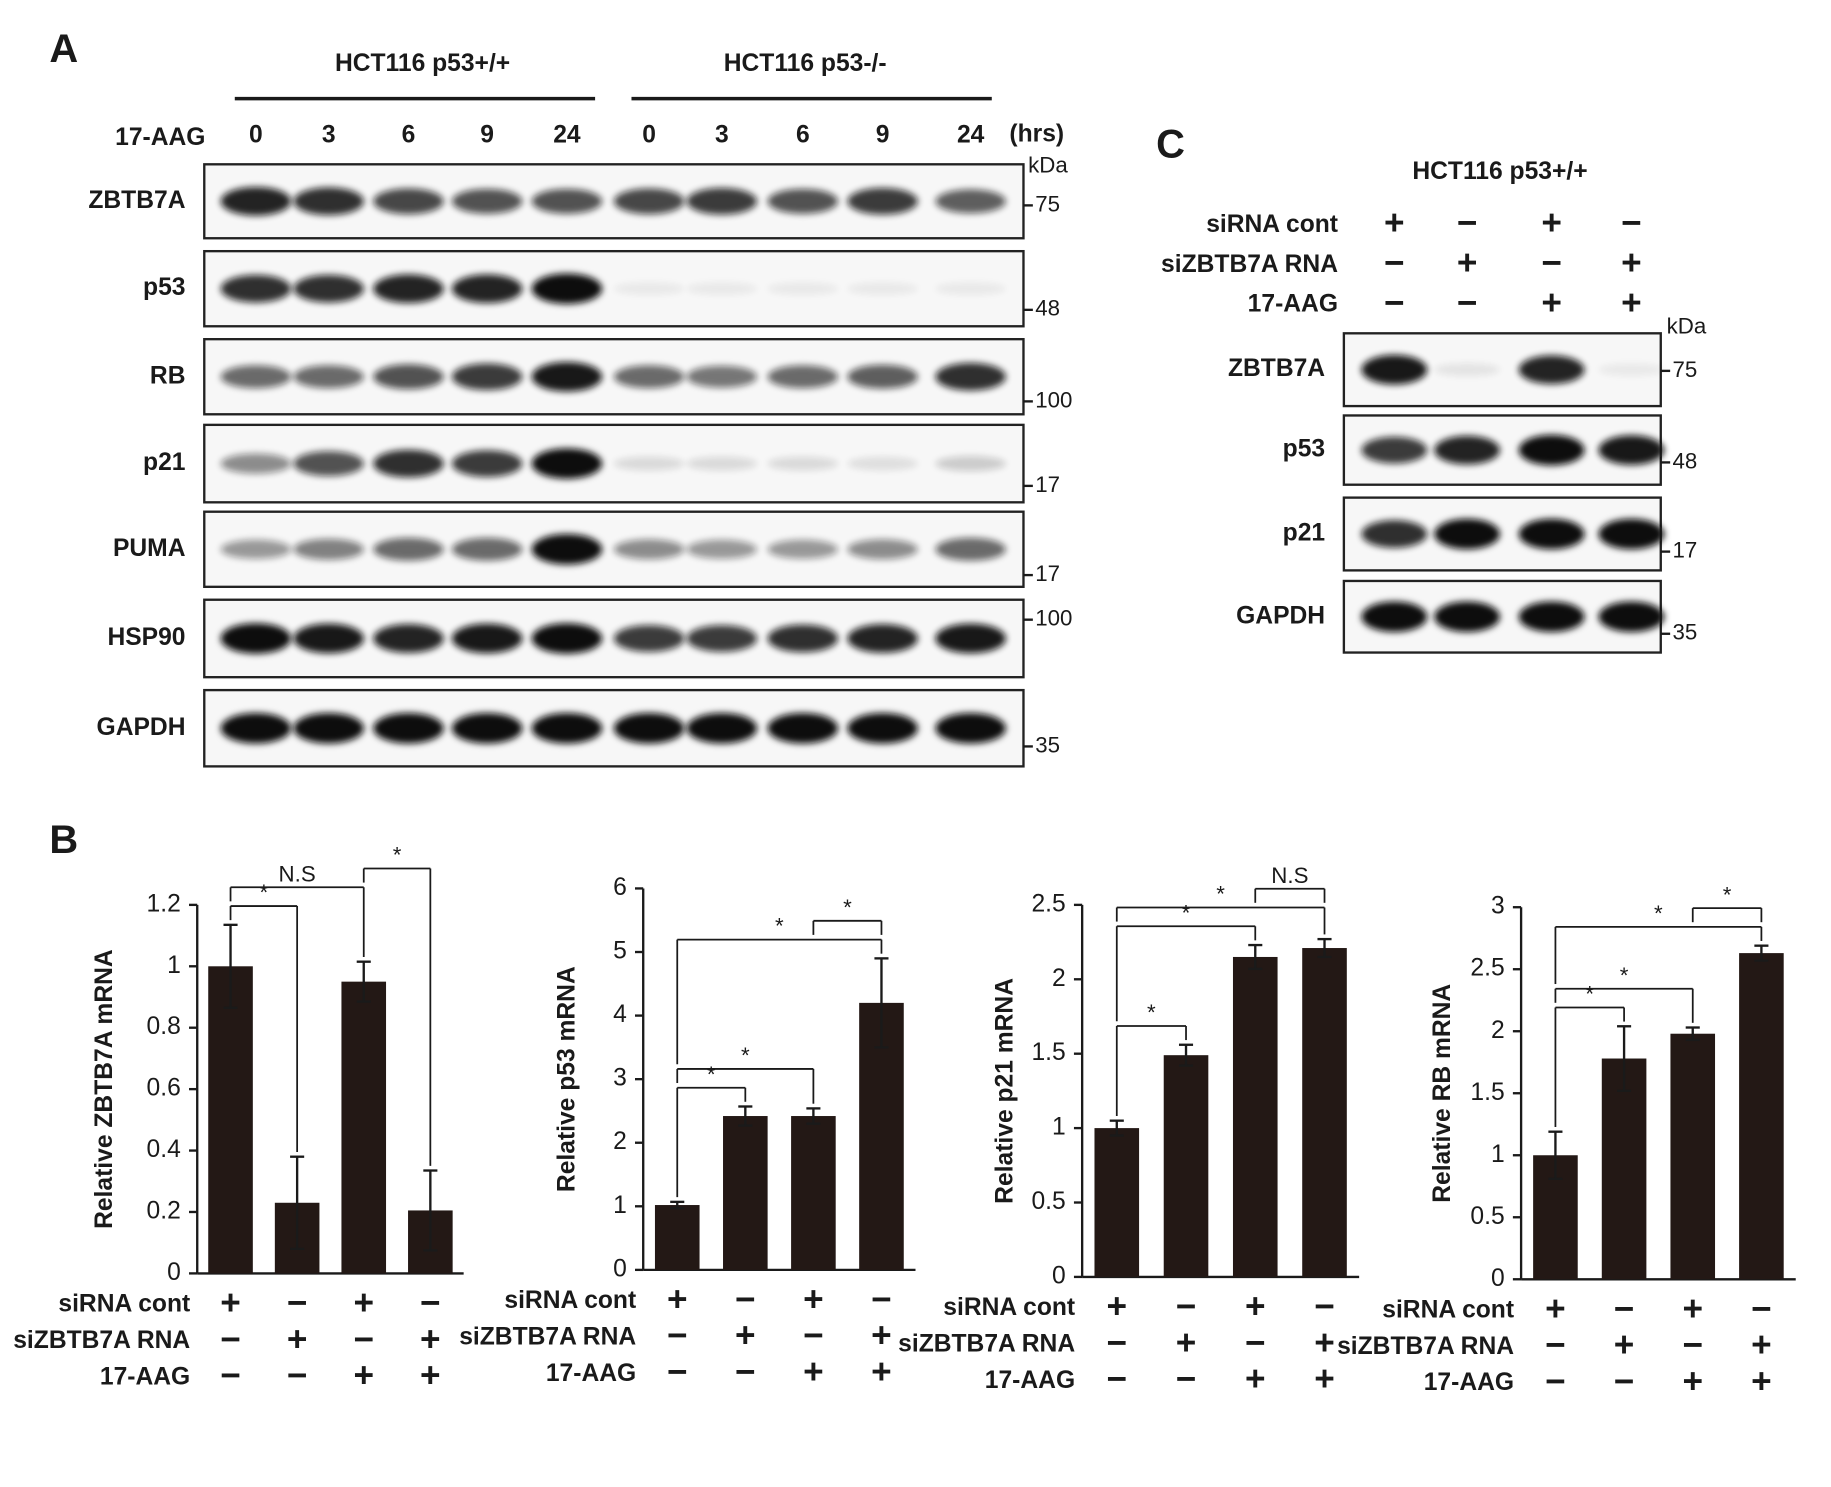 The width and height of the screenshot is (1831, 1487). What do you see at coordinates (1047, 744) in the screenshot?
I see `marker-label: 35` at bounding box center [1047, 744].